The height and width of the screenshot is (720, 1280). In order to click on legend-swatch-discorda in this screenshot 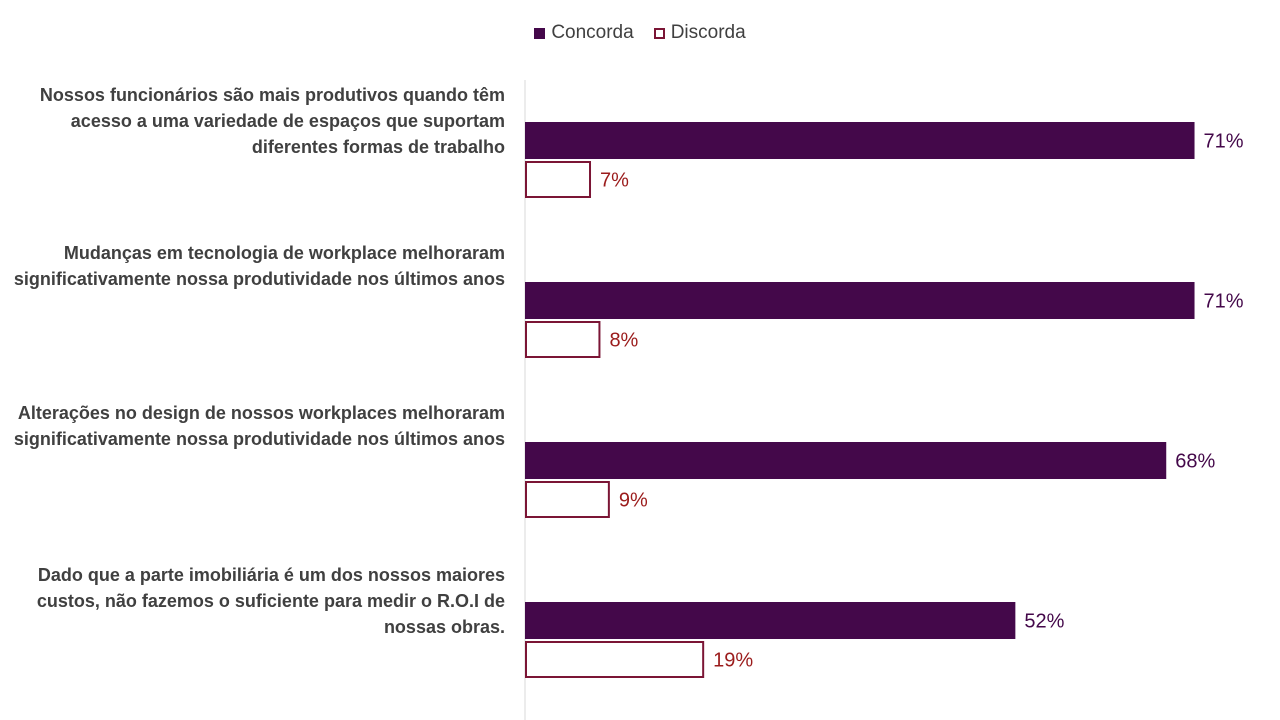, I will do `click(659, 33)`.